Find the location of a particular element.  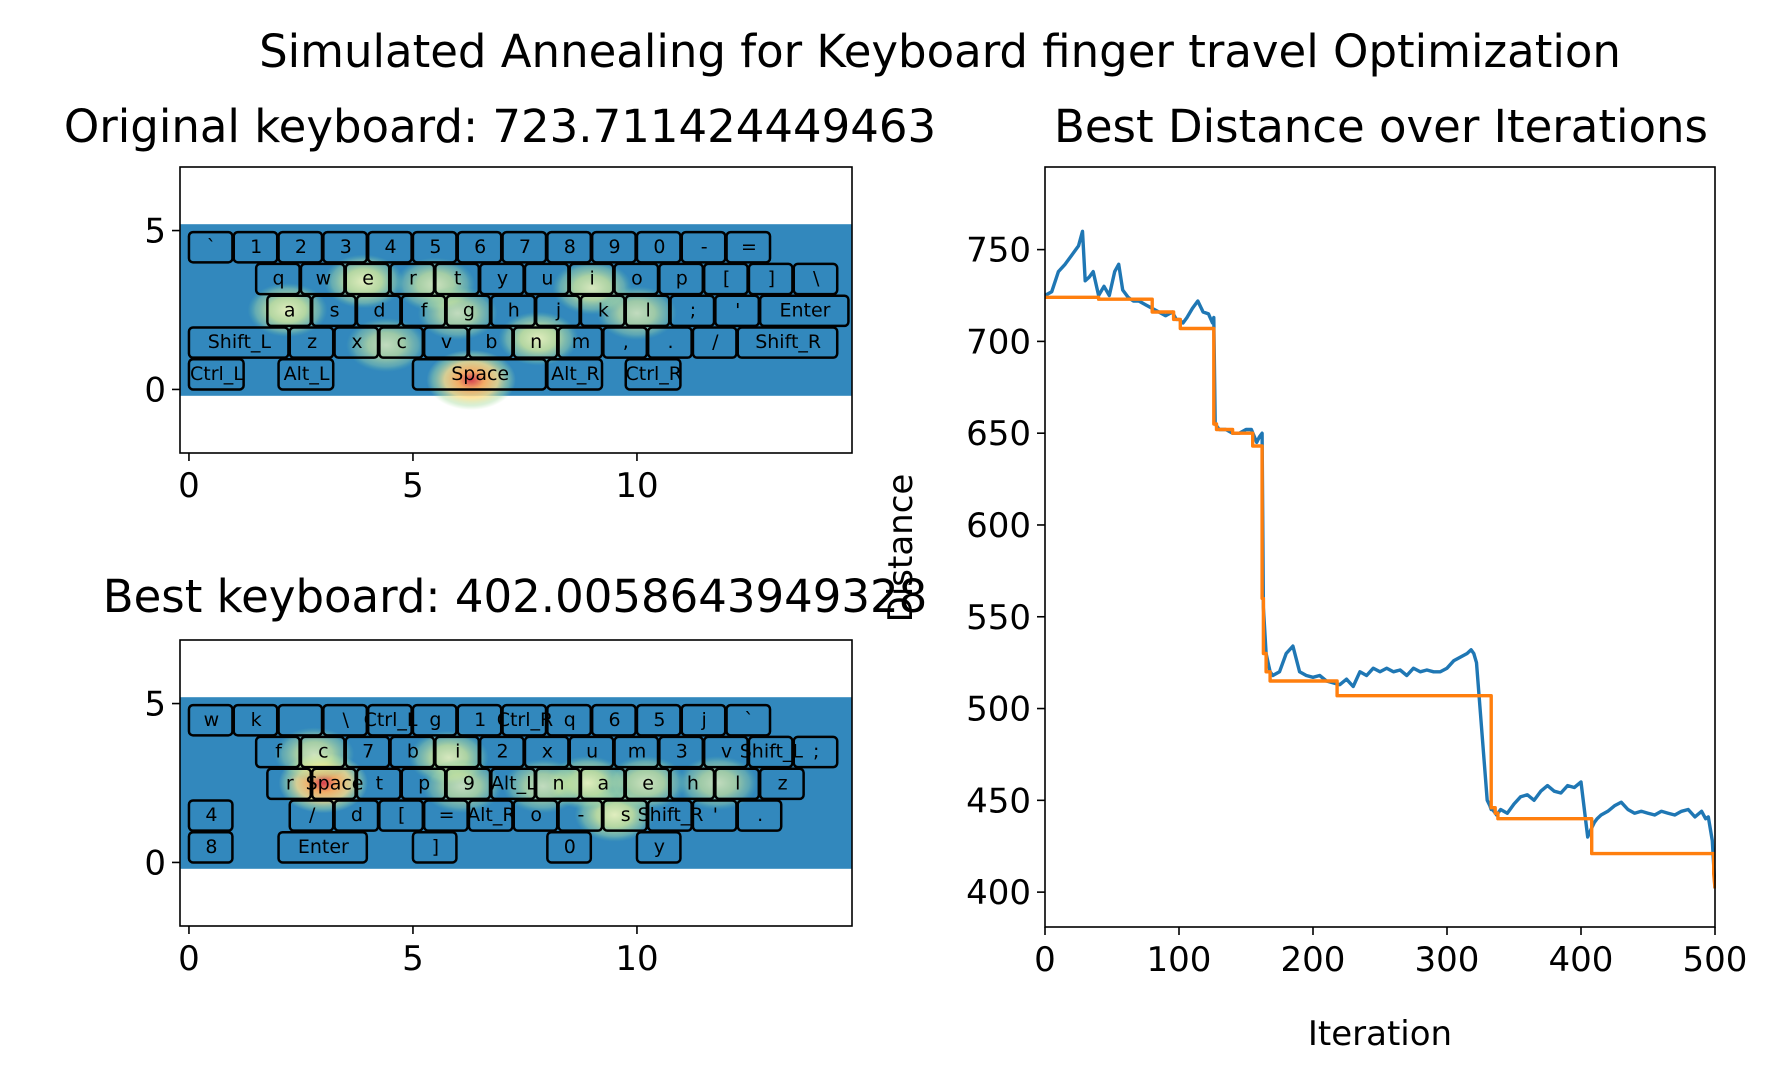

line-xtick-label-2: 200 is located at coordinates (1313, 960).